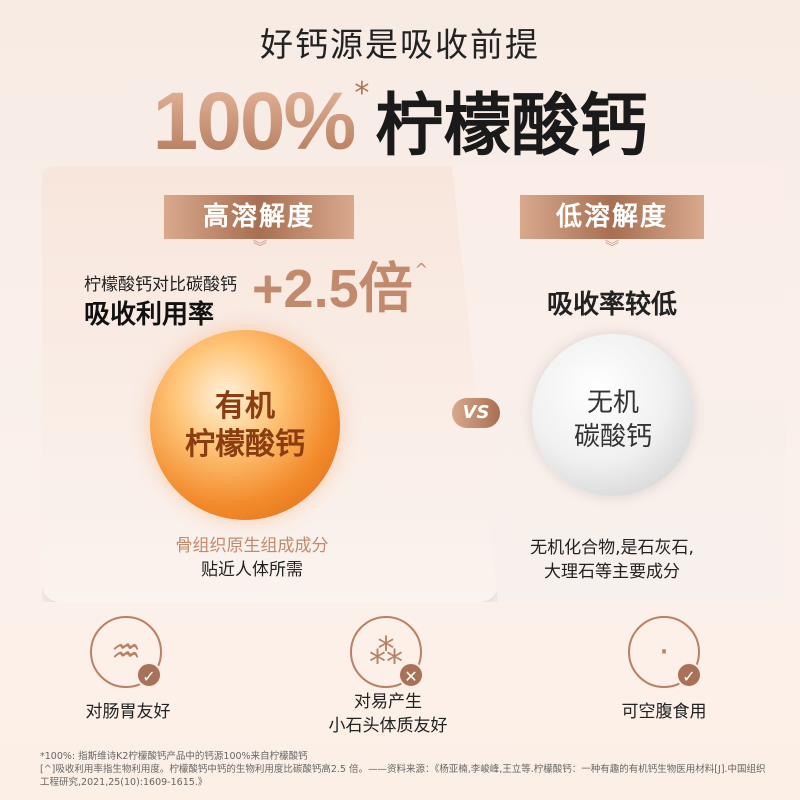 The height and width of the screenshot is (800, 800). I want to click on hero-percent: 100%, so click(254, 121).